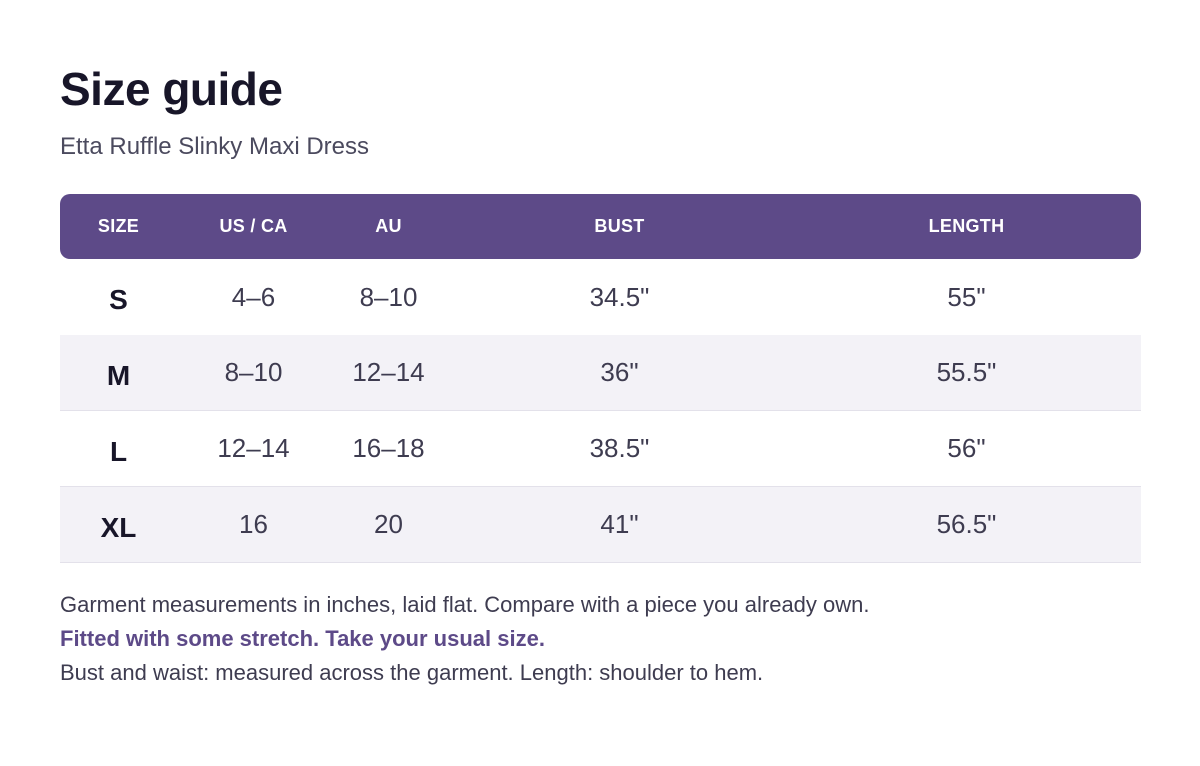 The width and height of the screenshot is (1200, 766). I want to click on au-cell: 12–14, so click(388, 372).